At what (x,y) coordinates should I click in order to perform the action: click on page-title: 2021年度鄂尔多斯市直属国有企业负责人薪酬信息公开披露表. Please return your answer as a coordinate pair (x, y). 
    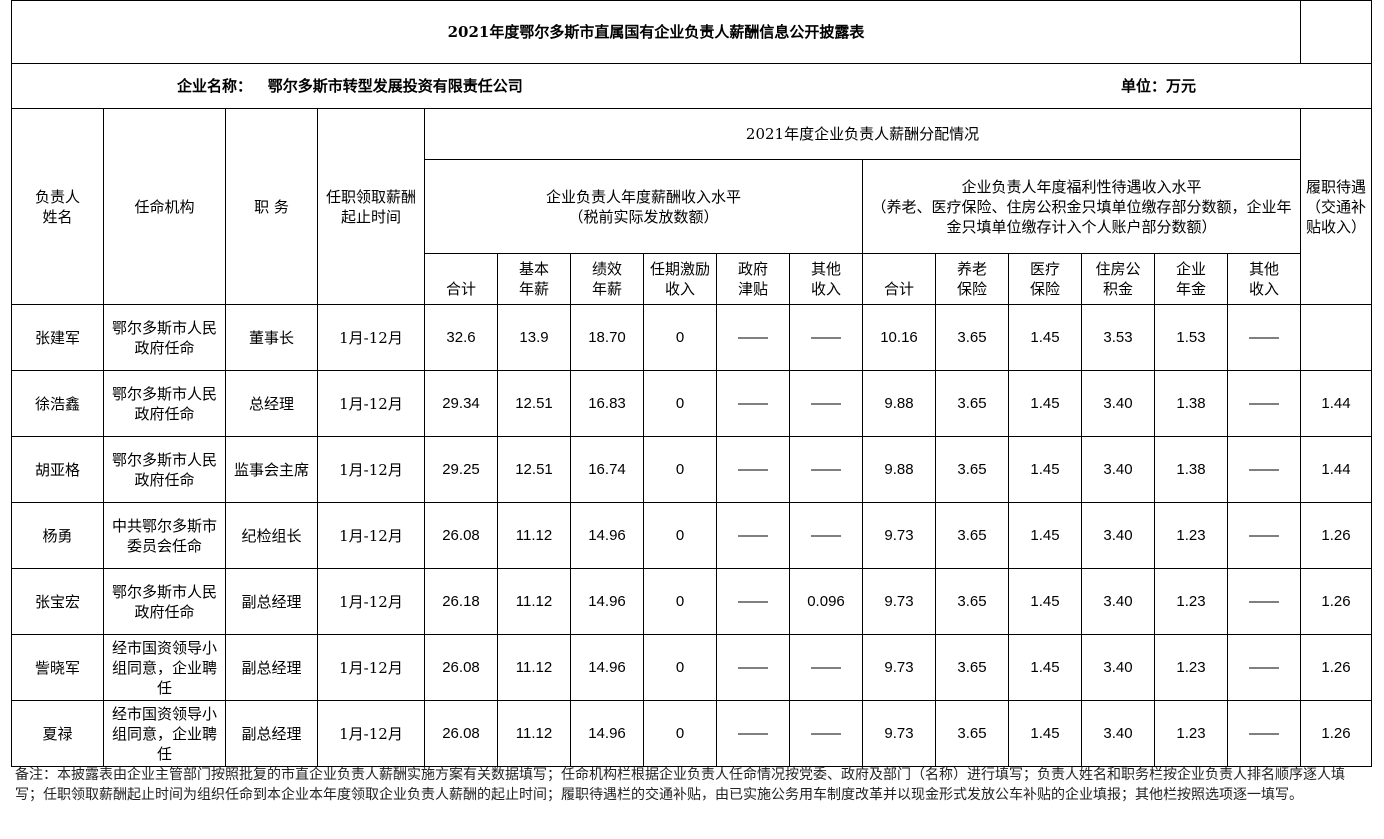
    Looking at the image, I should click on (656, 32).